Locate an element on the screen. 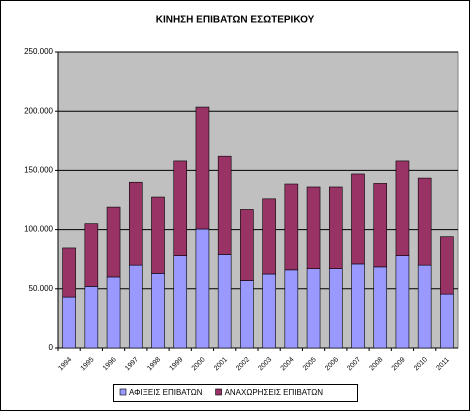  y-tick-label: 200.000 is located at coordinates (38, 110).